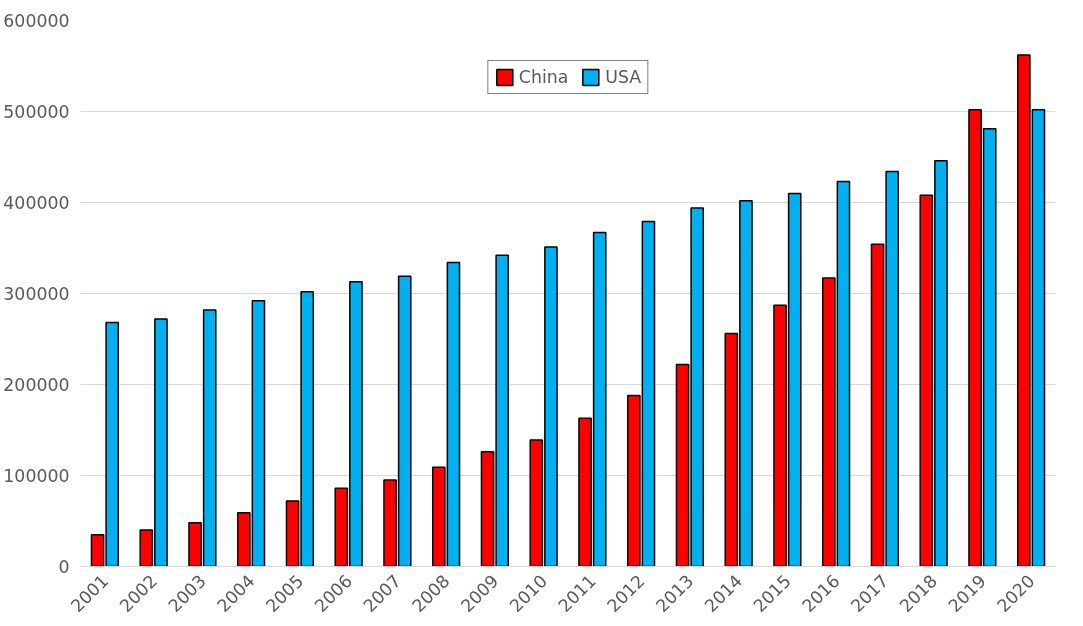  Describe the element at coordinates (64, 567) in the screenshot. I see `y-tick-label: 0` at that location.